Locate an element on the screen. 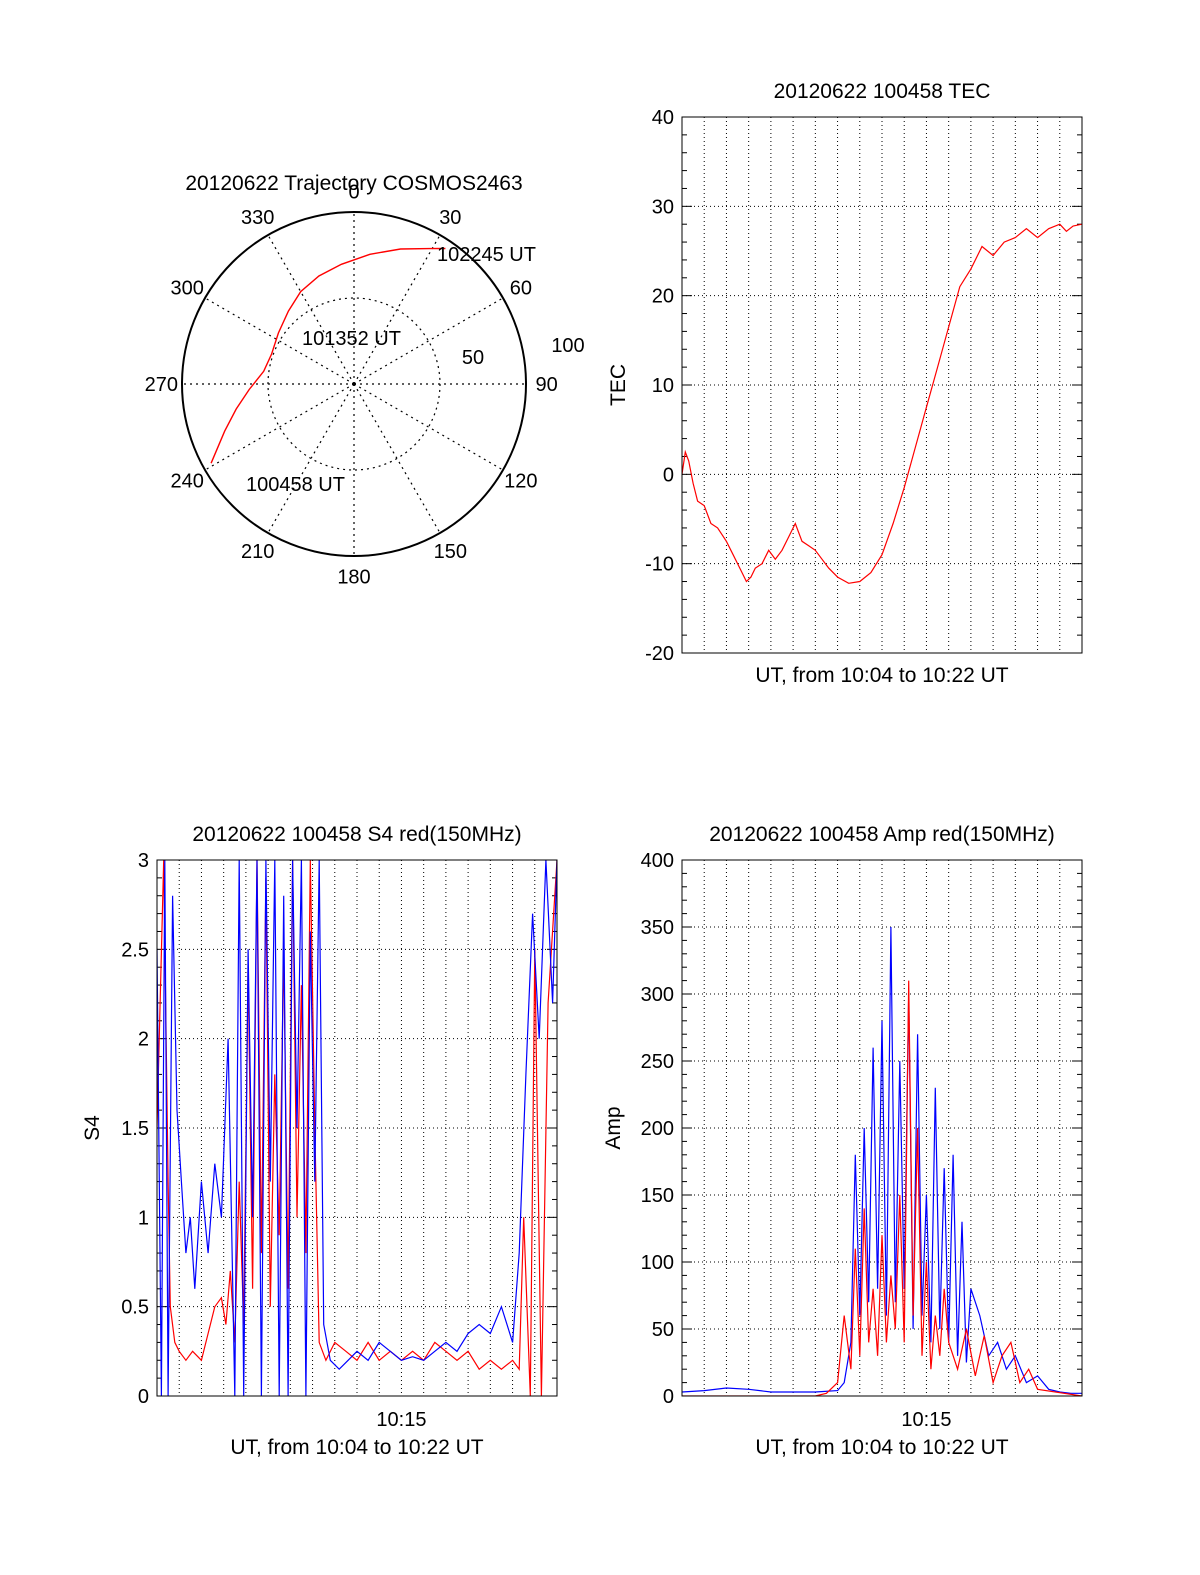 This screenshot has width=1200, height=1575. azimuth-label: 120 is located at coordinates (520, 481).